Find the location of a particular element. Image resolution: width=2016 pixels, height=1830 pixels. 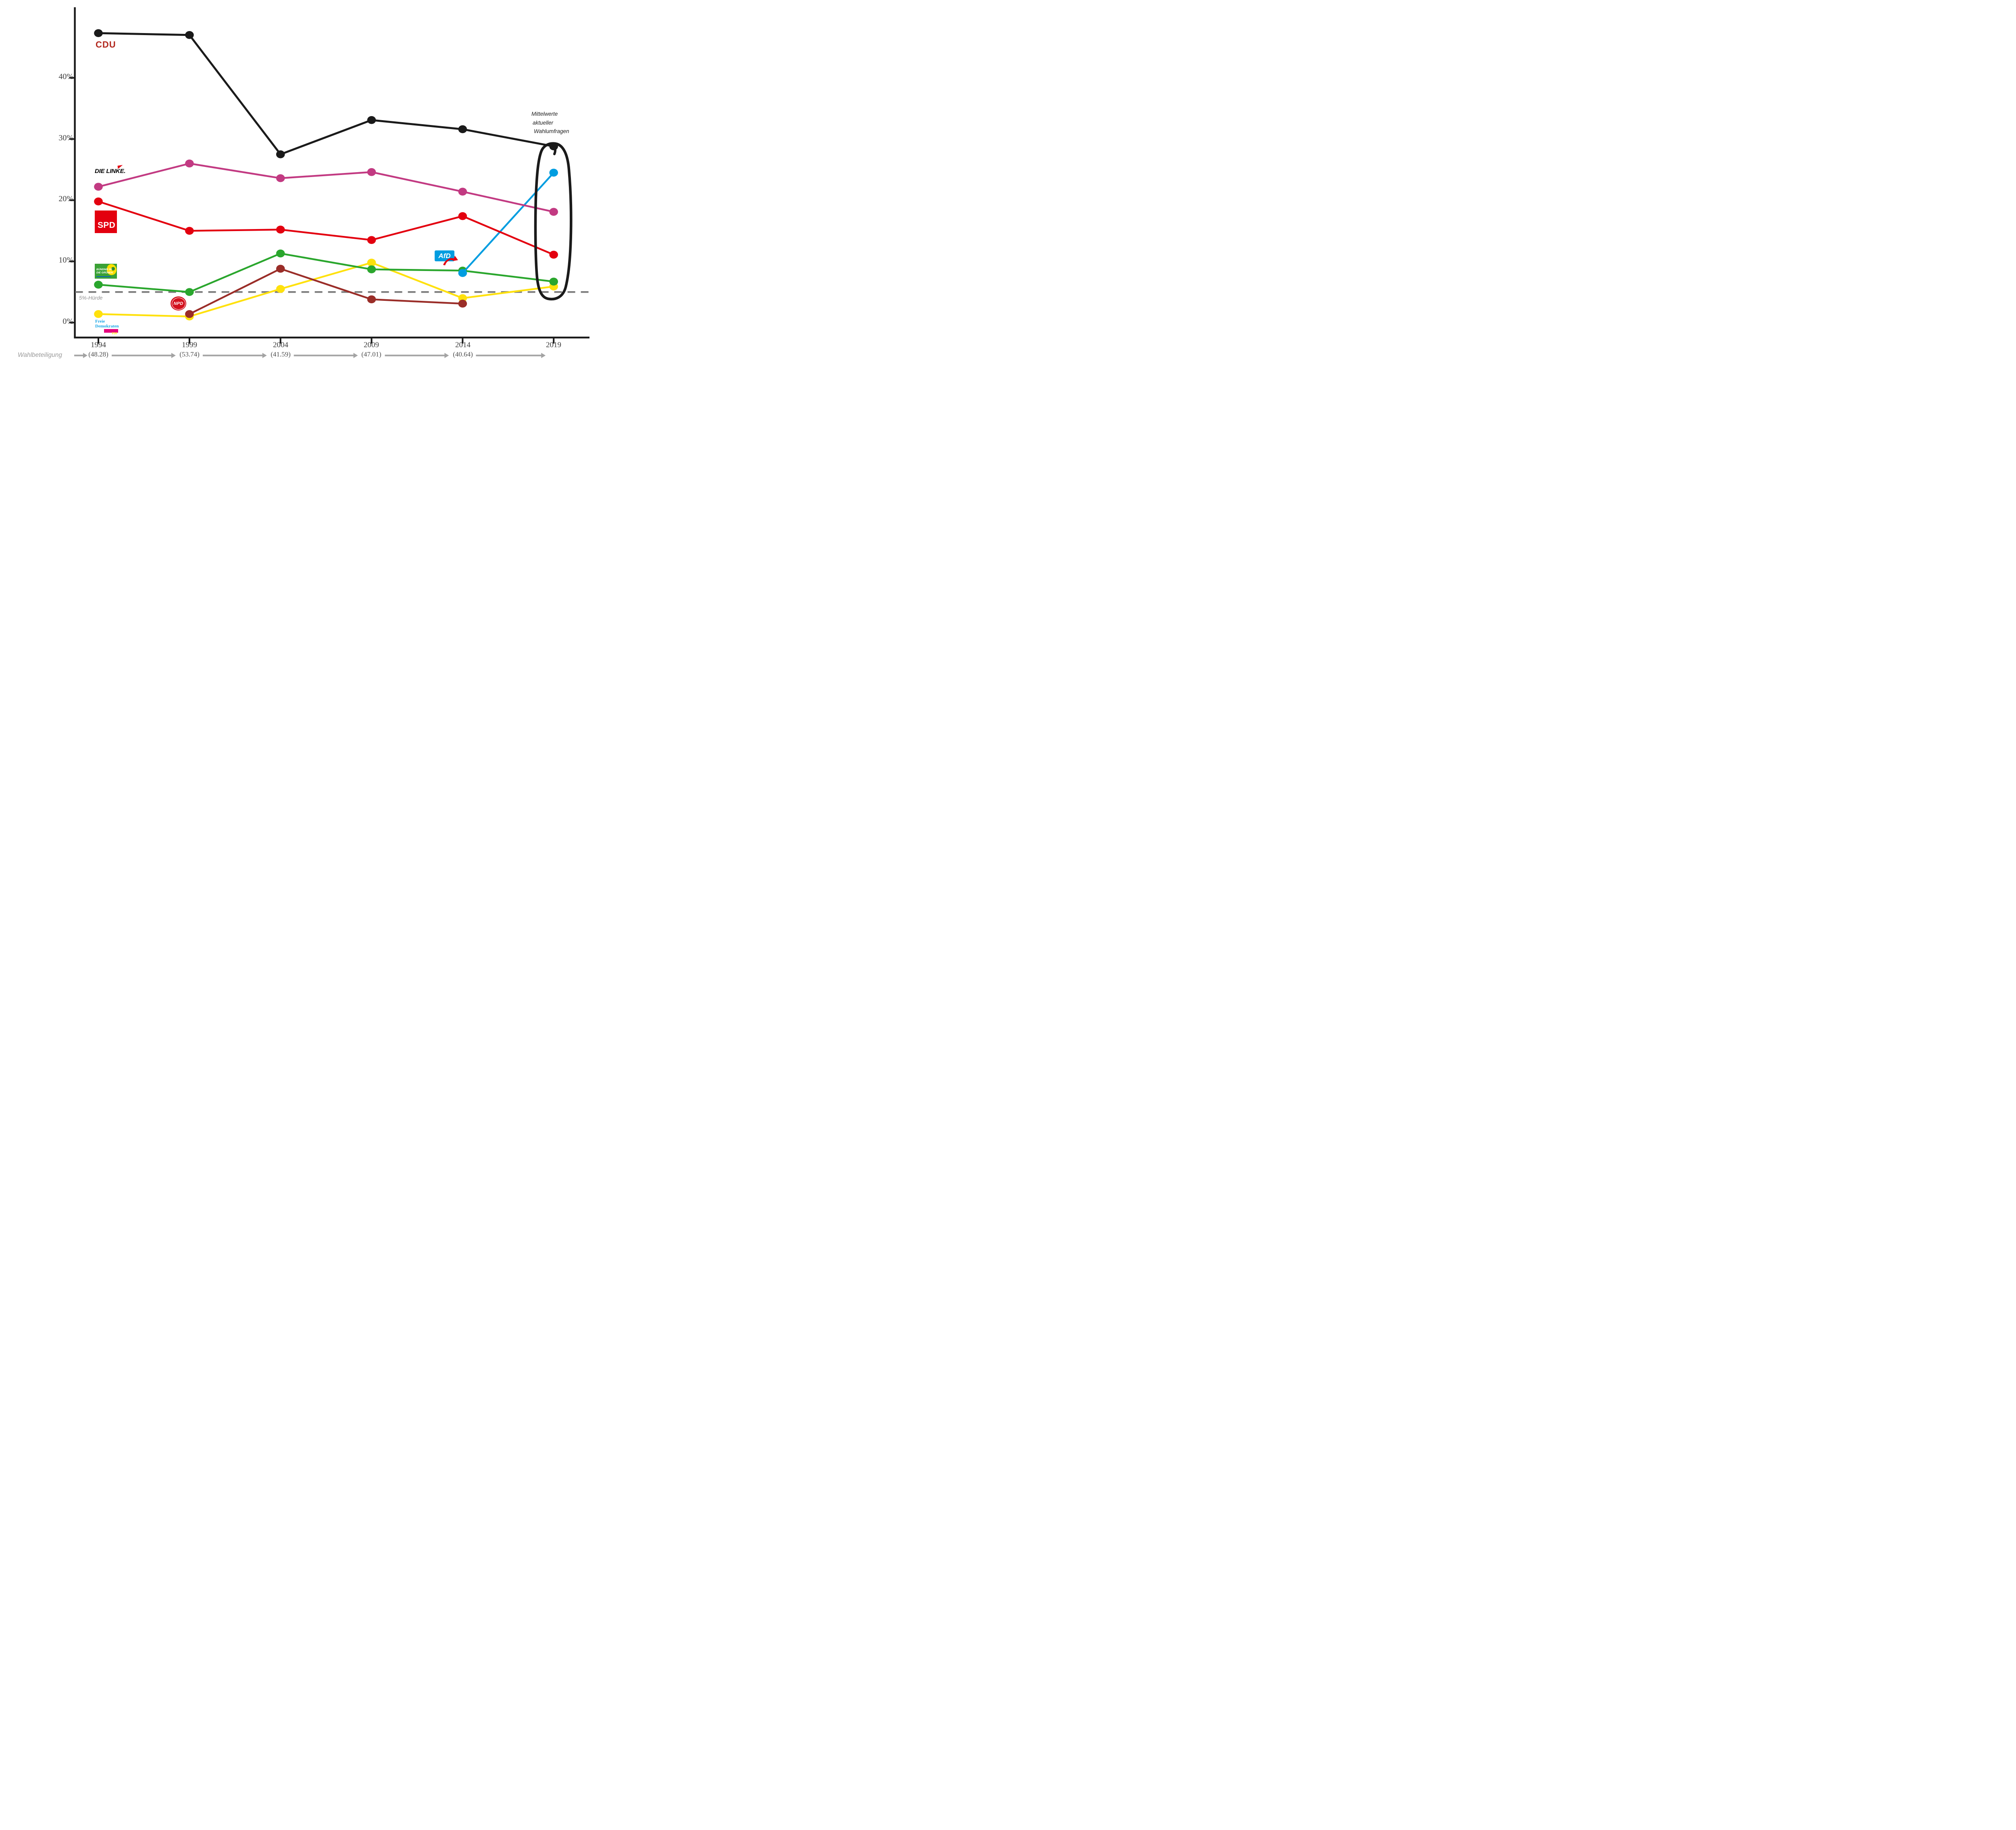

xtick-2019: 2019 is located at coordinates (553, 345).